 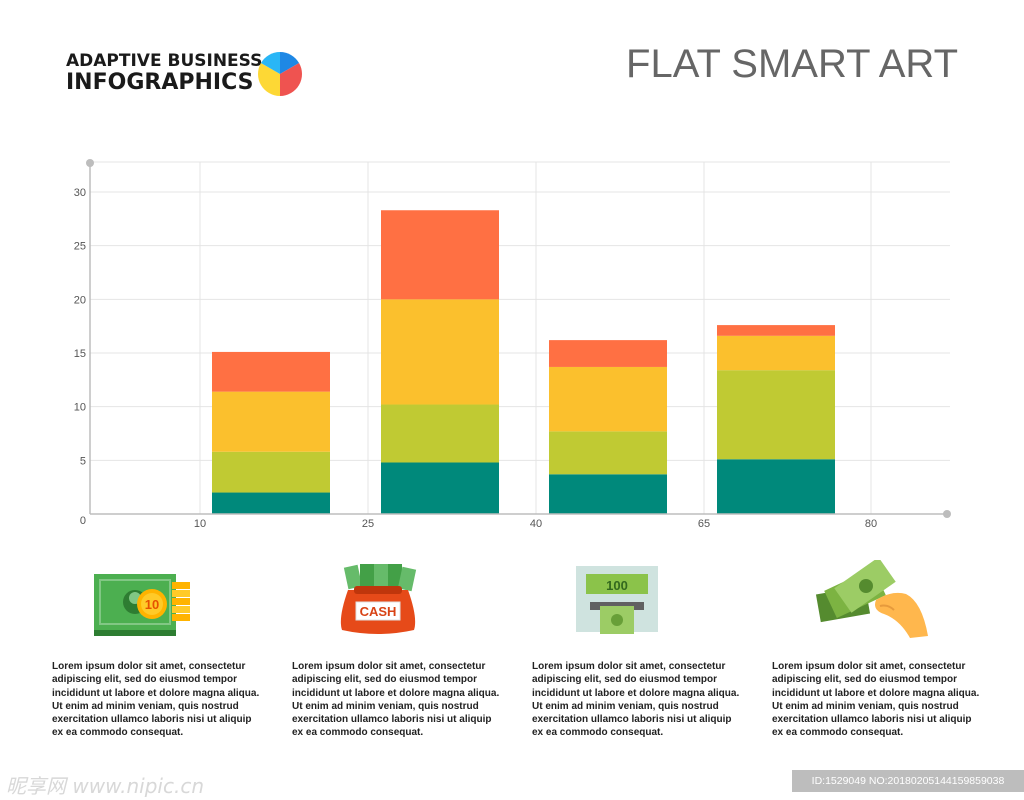 I want to click on atm-amount-label: 100, so click(x=617, y=585).